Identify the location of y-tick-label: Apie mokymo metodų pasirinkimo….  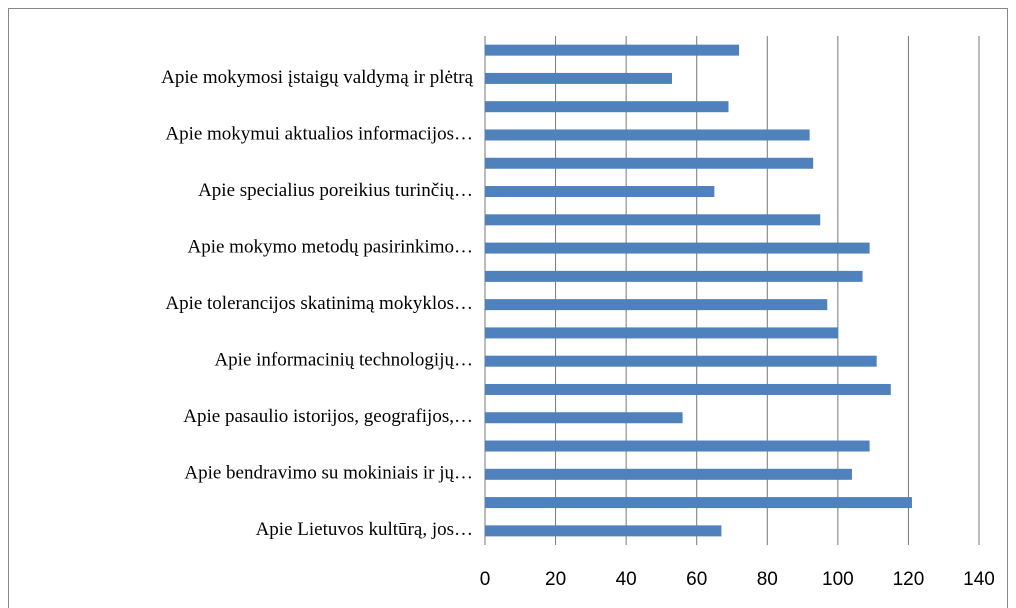
(330, 246).